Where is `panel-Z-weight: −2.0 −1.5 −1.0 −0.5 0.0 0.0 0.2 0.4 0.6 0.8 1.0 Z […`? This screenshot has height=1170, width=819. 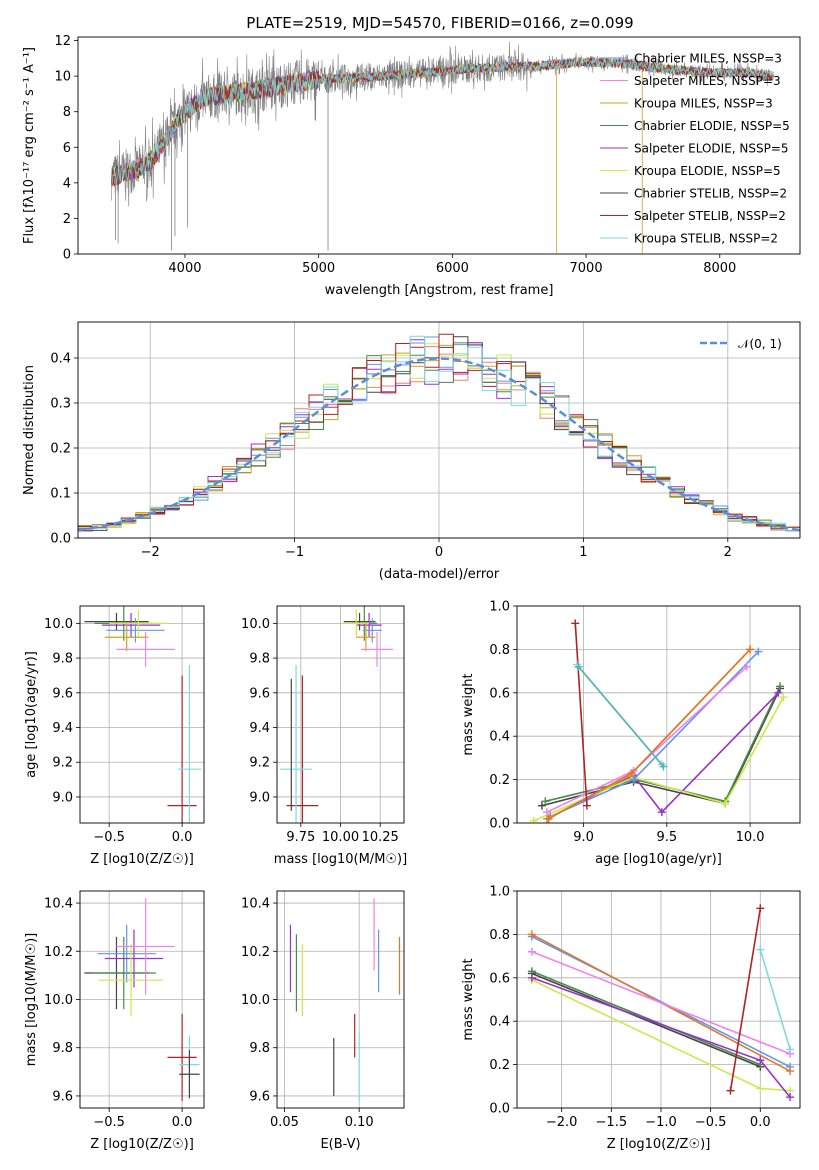 panel-Z-weight: −2.0 −1.5 −1.0 −0.5 0.0 0.0 0.2 0.4 0.6 0.8 1.0 Z [… is located at coordinates (631, 1018).